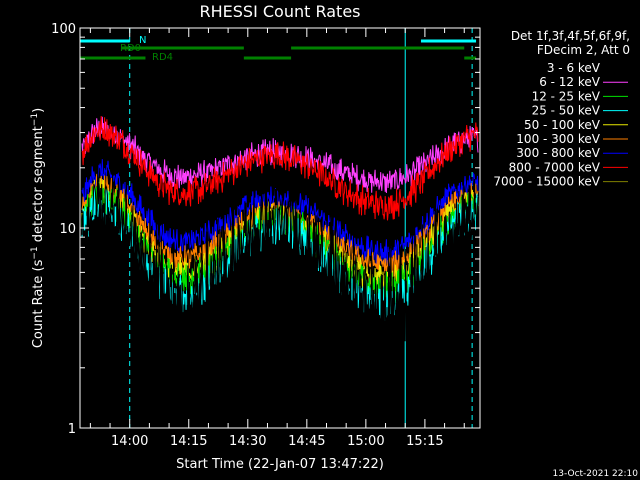 Image resolution: width=640 pixels, height=480 pixels. Describe the element at coordinates (280, 464) in the screenshot. I see `x-axis-label: Start Time (22-Jan-07 13:47:22)` at that location.